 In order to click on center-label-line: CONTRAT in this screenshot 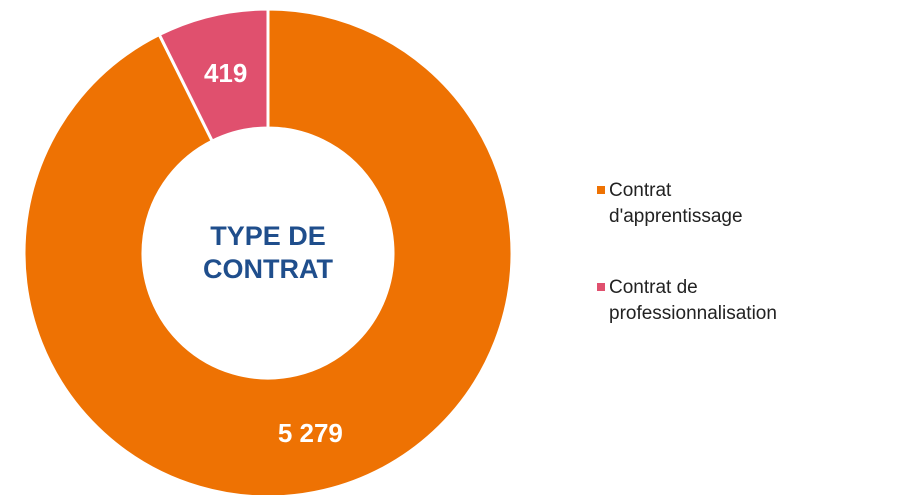, I will do `click(268, 269)`.